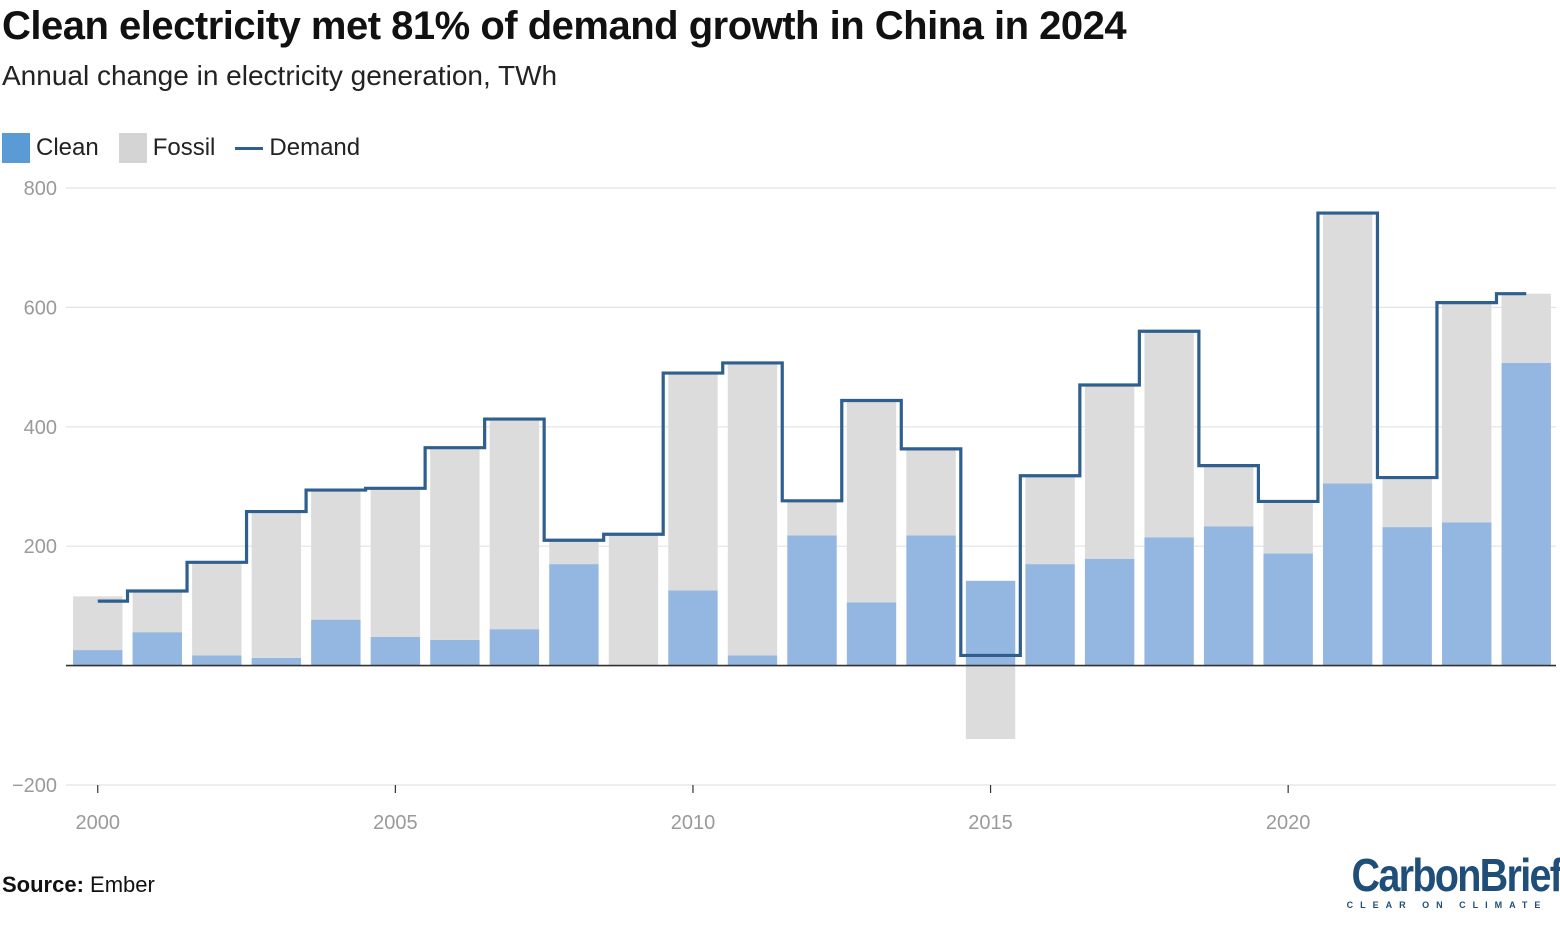  I want to click on bar-fossil-2010, so click(693, 481).